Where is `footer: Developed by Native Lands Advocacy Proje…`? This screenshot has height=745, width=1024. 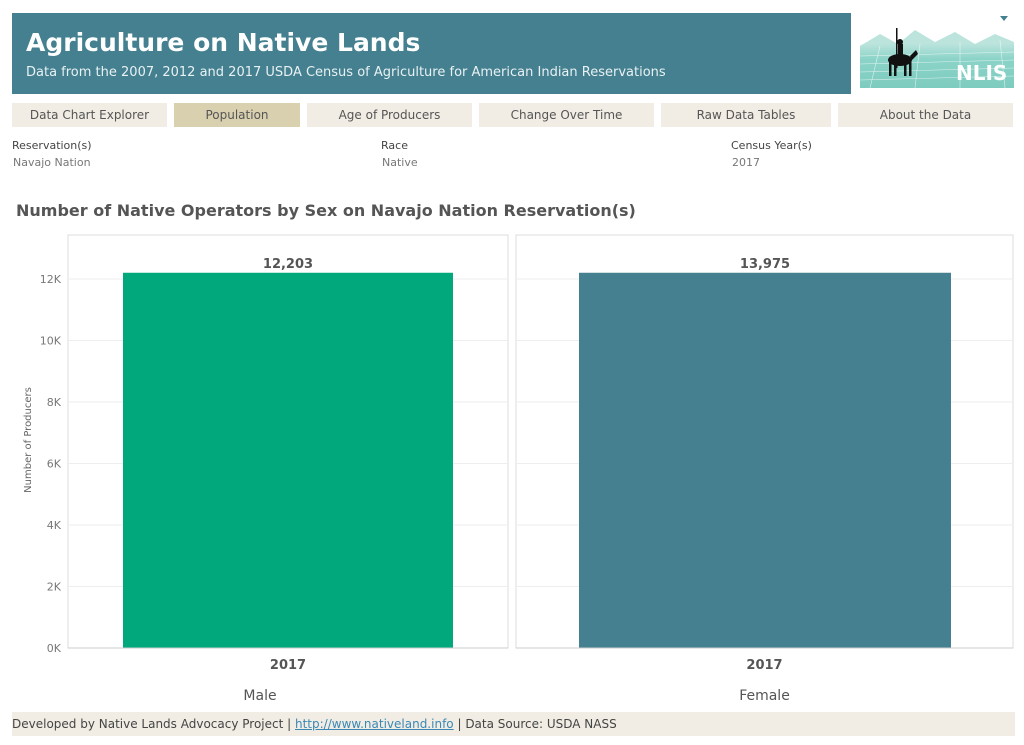 footer: Developed by Native Lands Advocacy Proje… is located at coordinates (513, 724).